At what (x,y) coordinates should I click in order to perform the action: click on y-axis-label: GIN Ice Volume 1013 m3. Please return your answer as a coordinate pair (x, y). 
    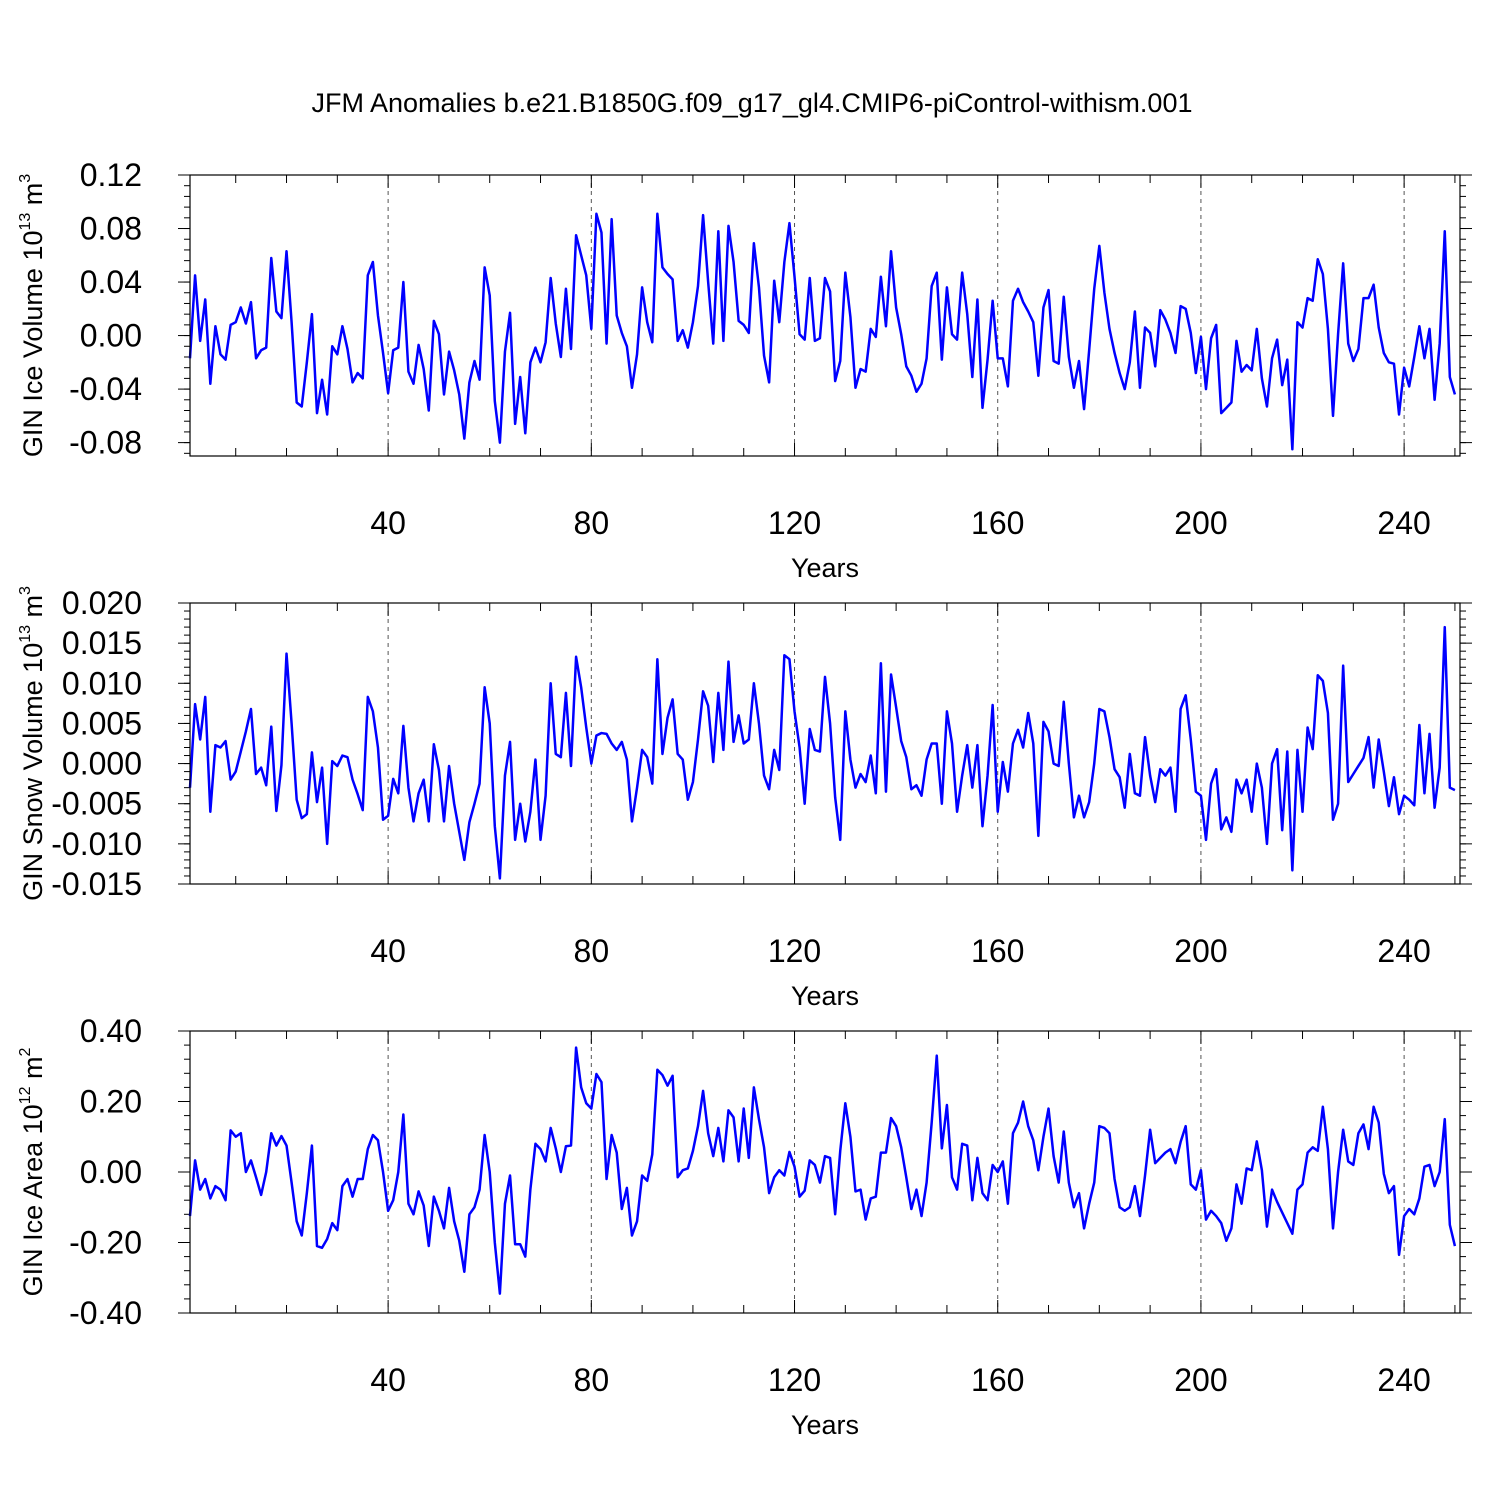
    Looking at the image, I should click on (32, 315).